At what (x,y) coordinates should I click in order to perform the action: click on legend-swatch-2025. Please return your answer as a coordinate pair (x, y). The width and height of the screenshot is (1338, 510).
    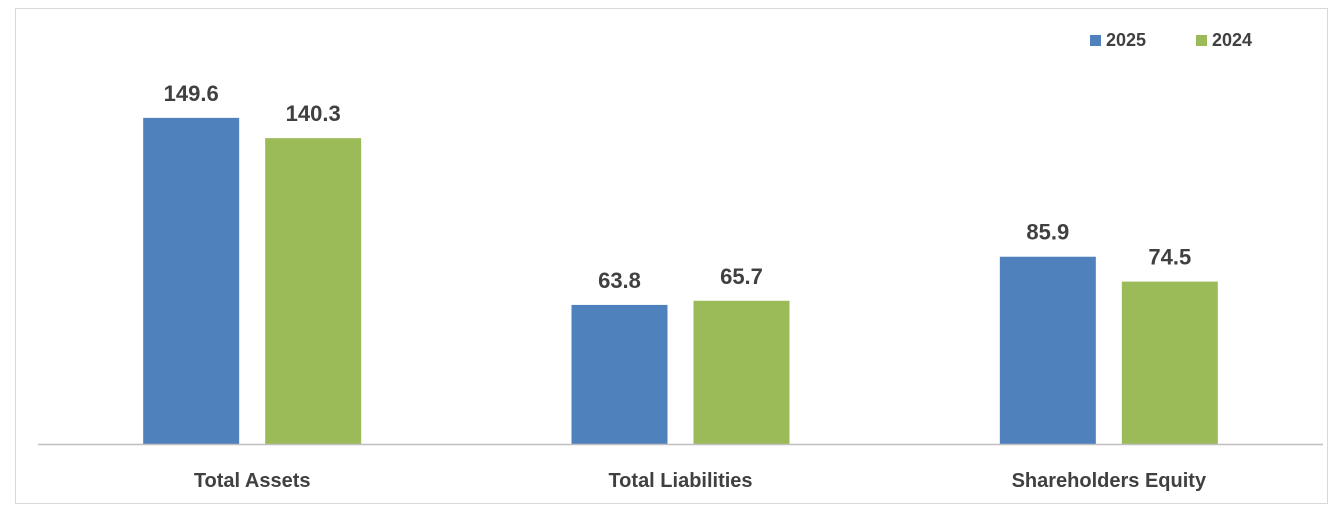
    Looking at the image, I should click on (1095, 40).